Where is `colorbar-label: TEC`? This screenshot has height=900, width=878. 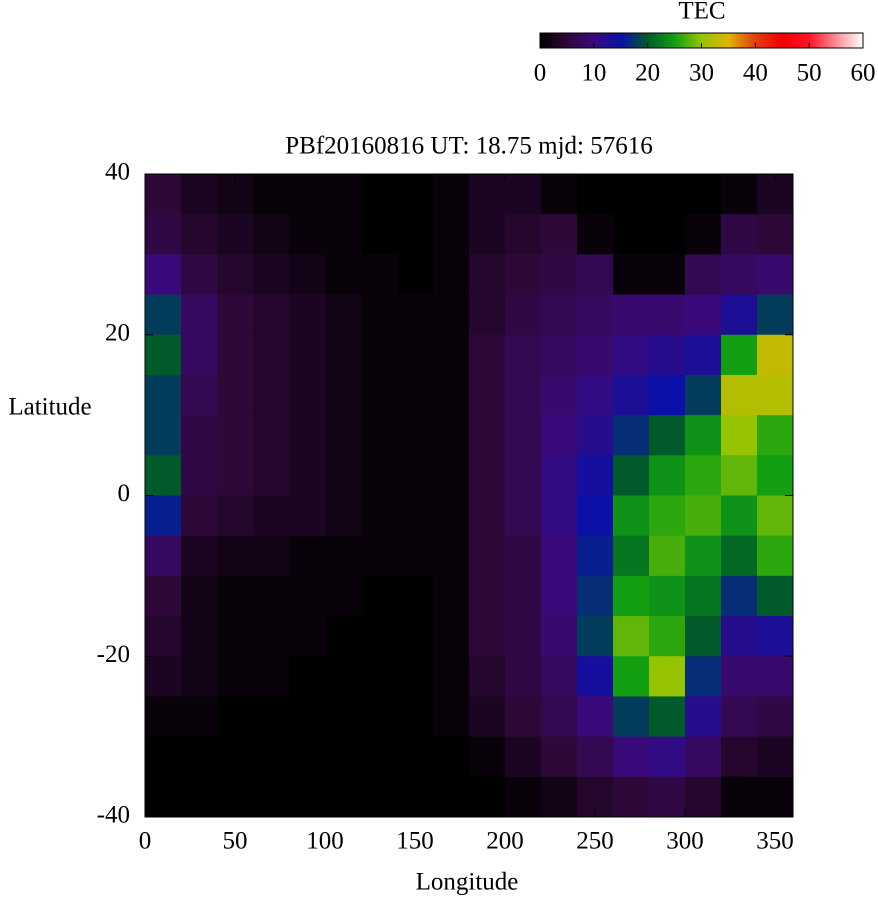
colorbar-label: TEC is located at coordinates (701, 12).